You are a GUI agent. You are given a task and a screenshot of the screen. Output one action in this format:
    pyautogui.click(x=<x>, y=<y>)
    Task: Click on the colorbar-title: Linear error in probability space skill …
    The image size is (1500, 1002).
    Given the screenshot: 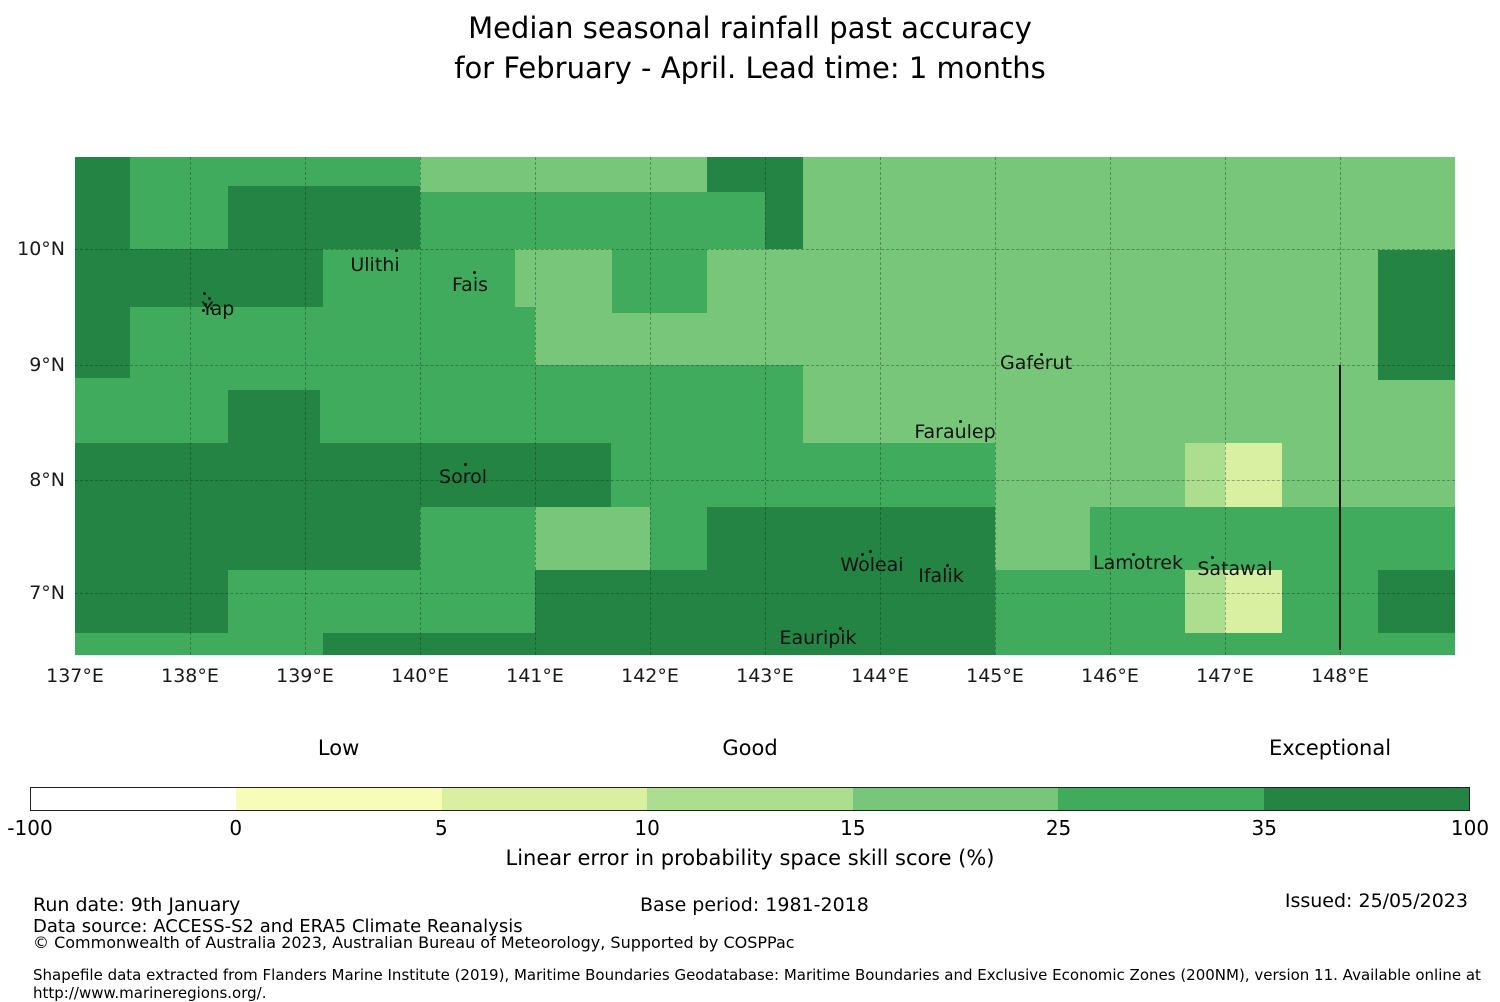 What is the action you would take?
    pyautogui.click(x=750, y=858)
    